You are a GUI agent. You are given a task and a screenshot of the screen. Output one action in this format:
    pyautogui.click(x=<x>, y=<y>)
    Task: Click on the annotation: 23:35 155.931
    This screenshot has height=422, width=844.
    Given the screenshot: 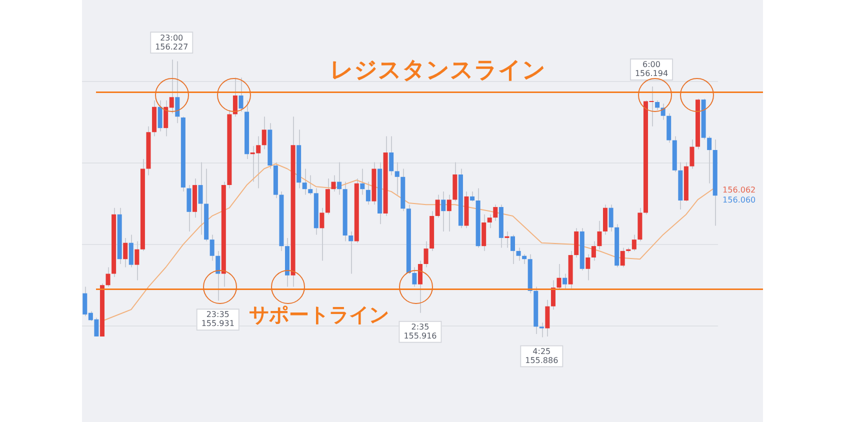 What is the action you would take?
    pyautogui.click(x=217, y=319)
    